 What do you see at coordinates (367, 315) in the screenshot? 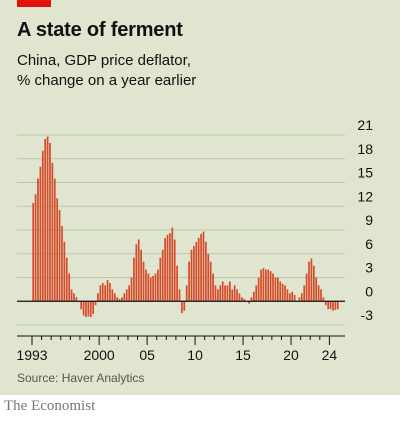
I see `y-tick-label: -3` at bounding box center [367, 315].